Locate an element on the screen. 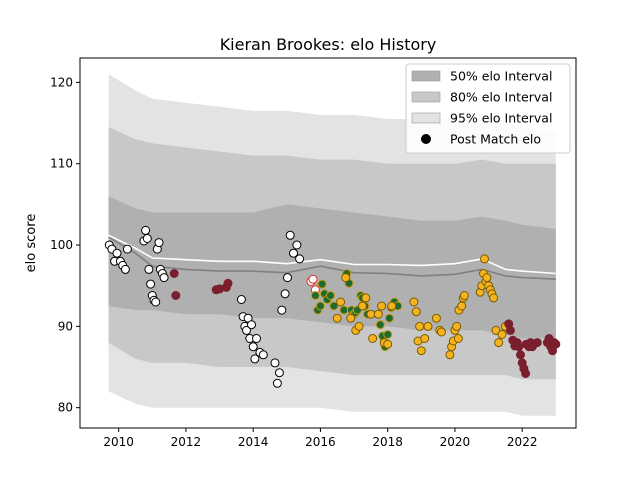  x-tick-label: 2016 is located at coordinates (320, 442).